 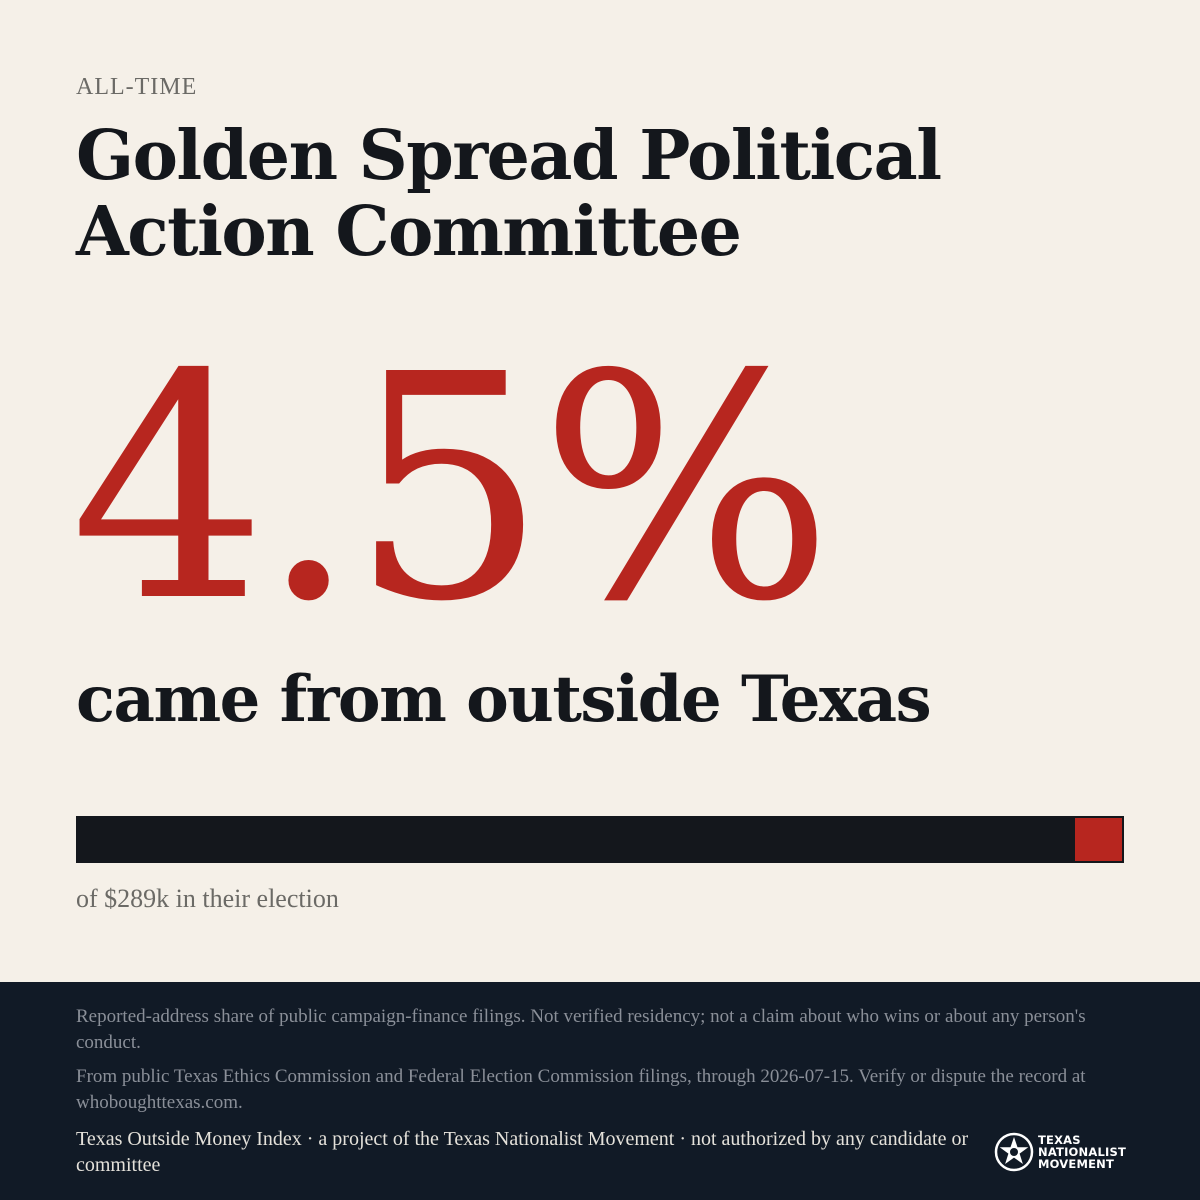 I want to click on bar-caption: of $289k in their election, so click(x=207, y=898).